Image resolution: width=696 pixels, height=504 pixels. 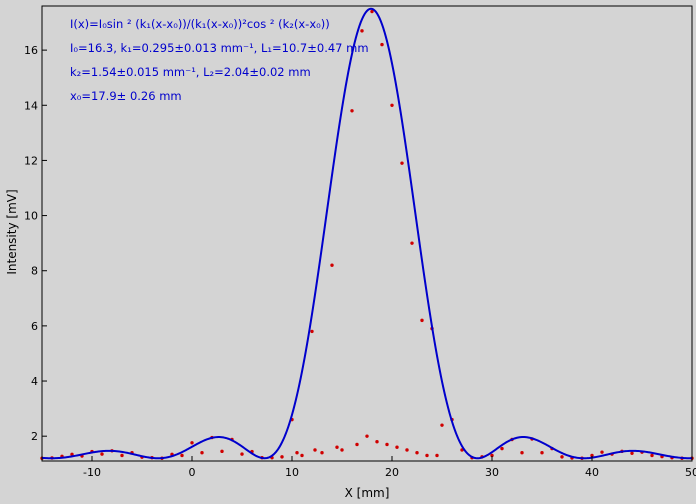 I want to click on y-tick-label: 2, so click(x=34, y=436).